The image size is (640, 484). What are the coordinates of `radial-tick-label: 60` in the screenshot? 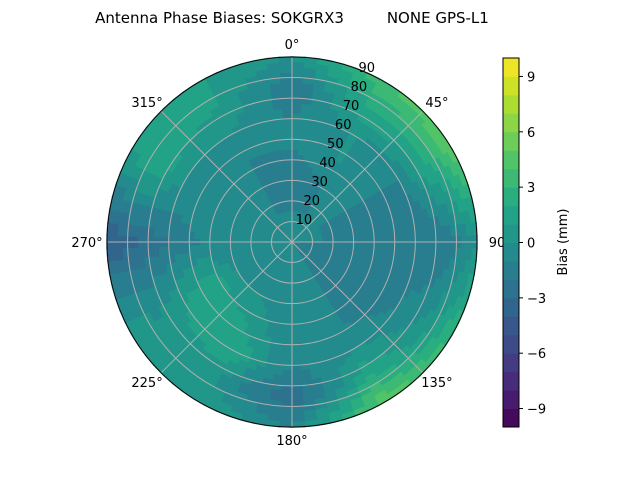 It's located at (343, 125).